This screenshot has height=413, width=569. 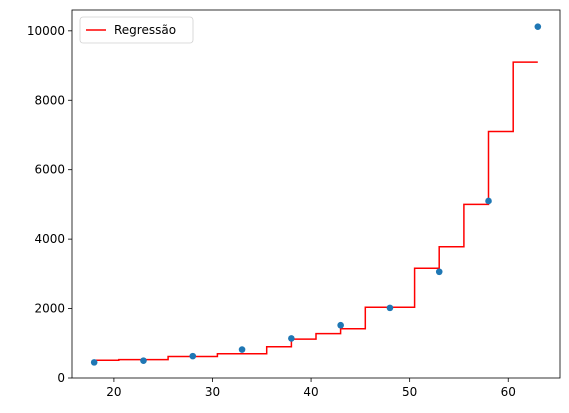 What do you see at coordinates (49, 100) in the screenshot?
I see `y-tick-label: 8000` at bounding box center [49, 100].